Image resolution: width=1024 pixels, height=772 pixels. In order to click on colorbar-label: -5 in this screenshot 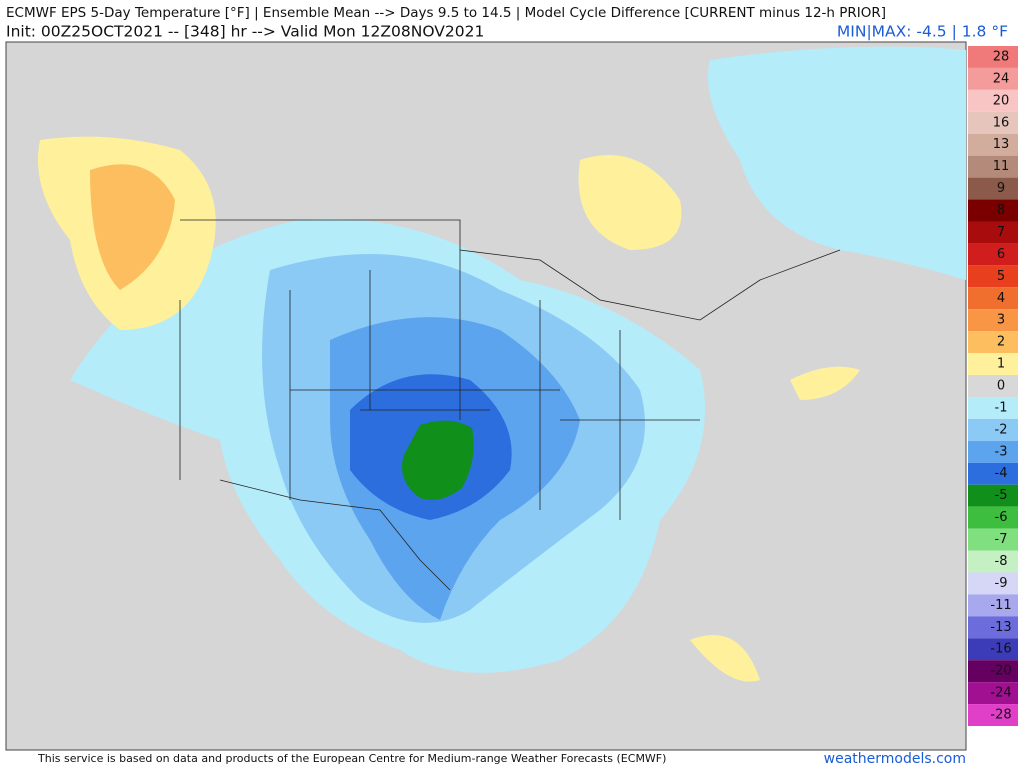, I will do `click(1001, 495)`.